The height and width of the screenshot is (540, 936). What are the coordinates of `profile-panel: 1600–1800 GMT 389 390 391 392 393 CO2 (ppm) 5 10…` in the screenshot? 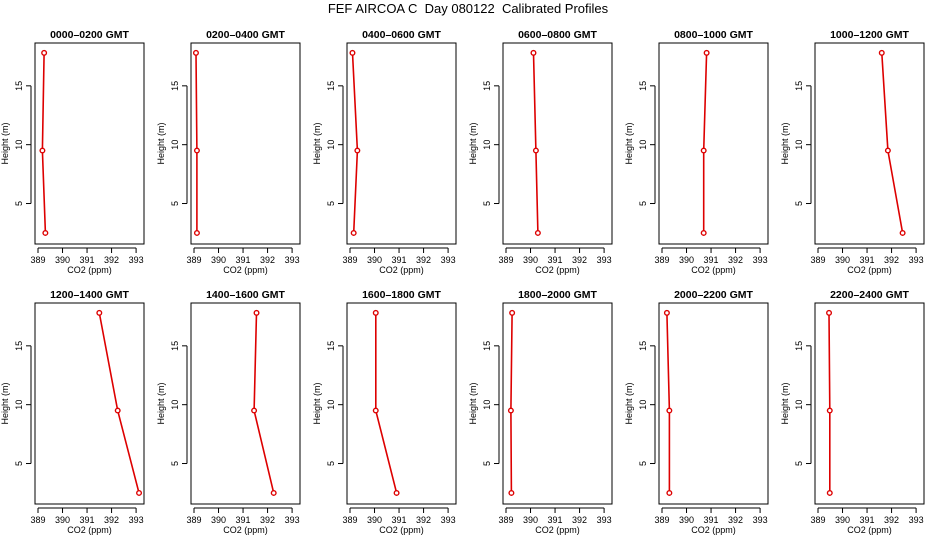 It's located at (384, 412).